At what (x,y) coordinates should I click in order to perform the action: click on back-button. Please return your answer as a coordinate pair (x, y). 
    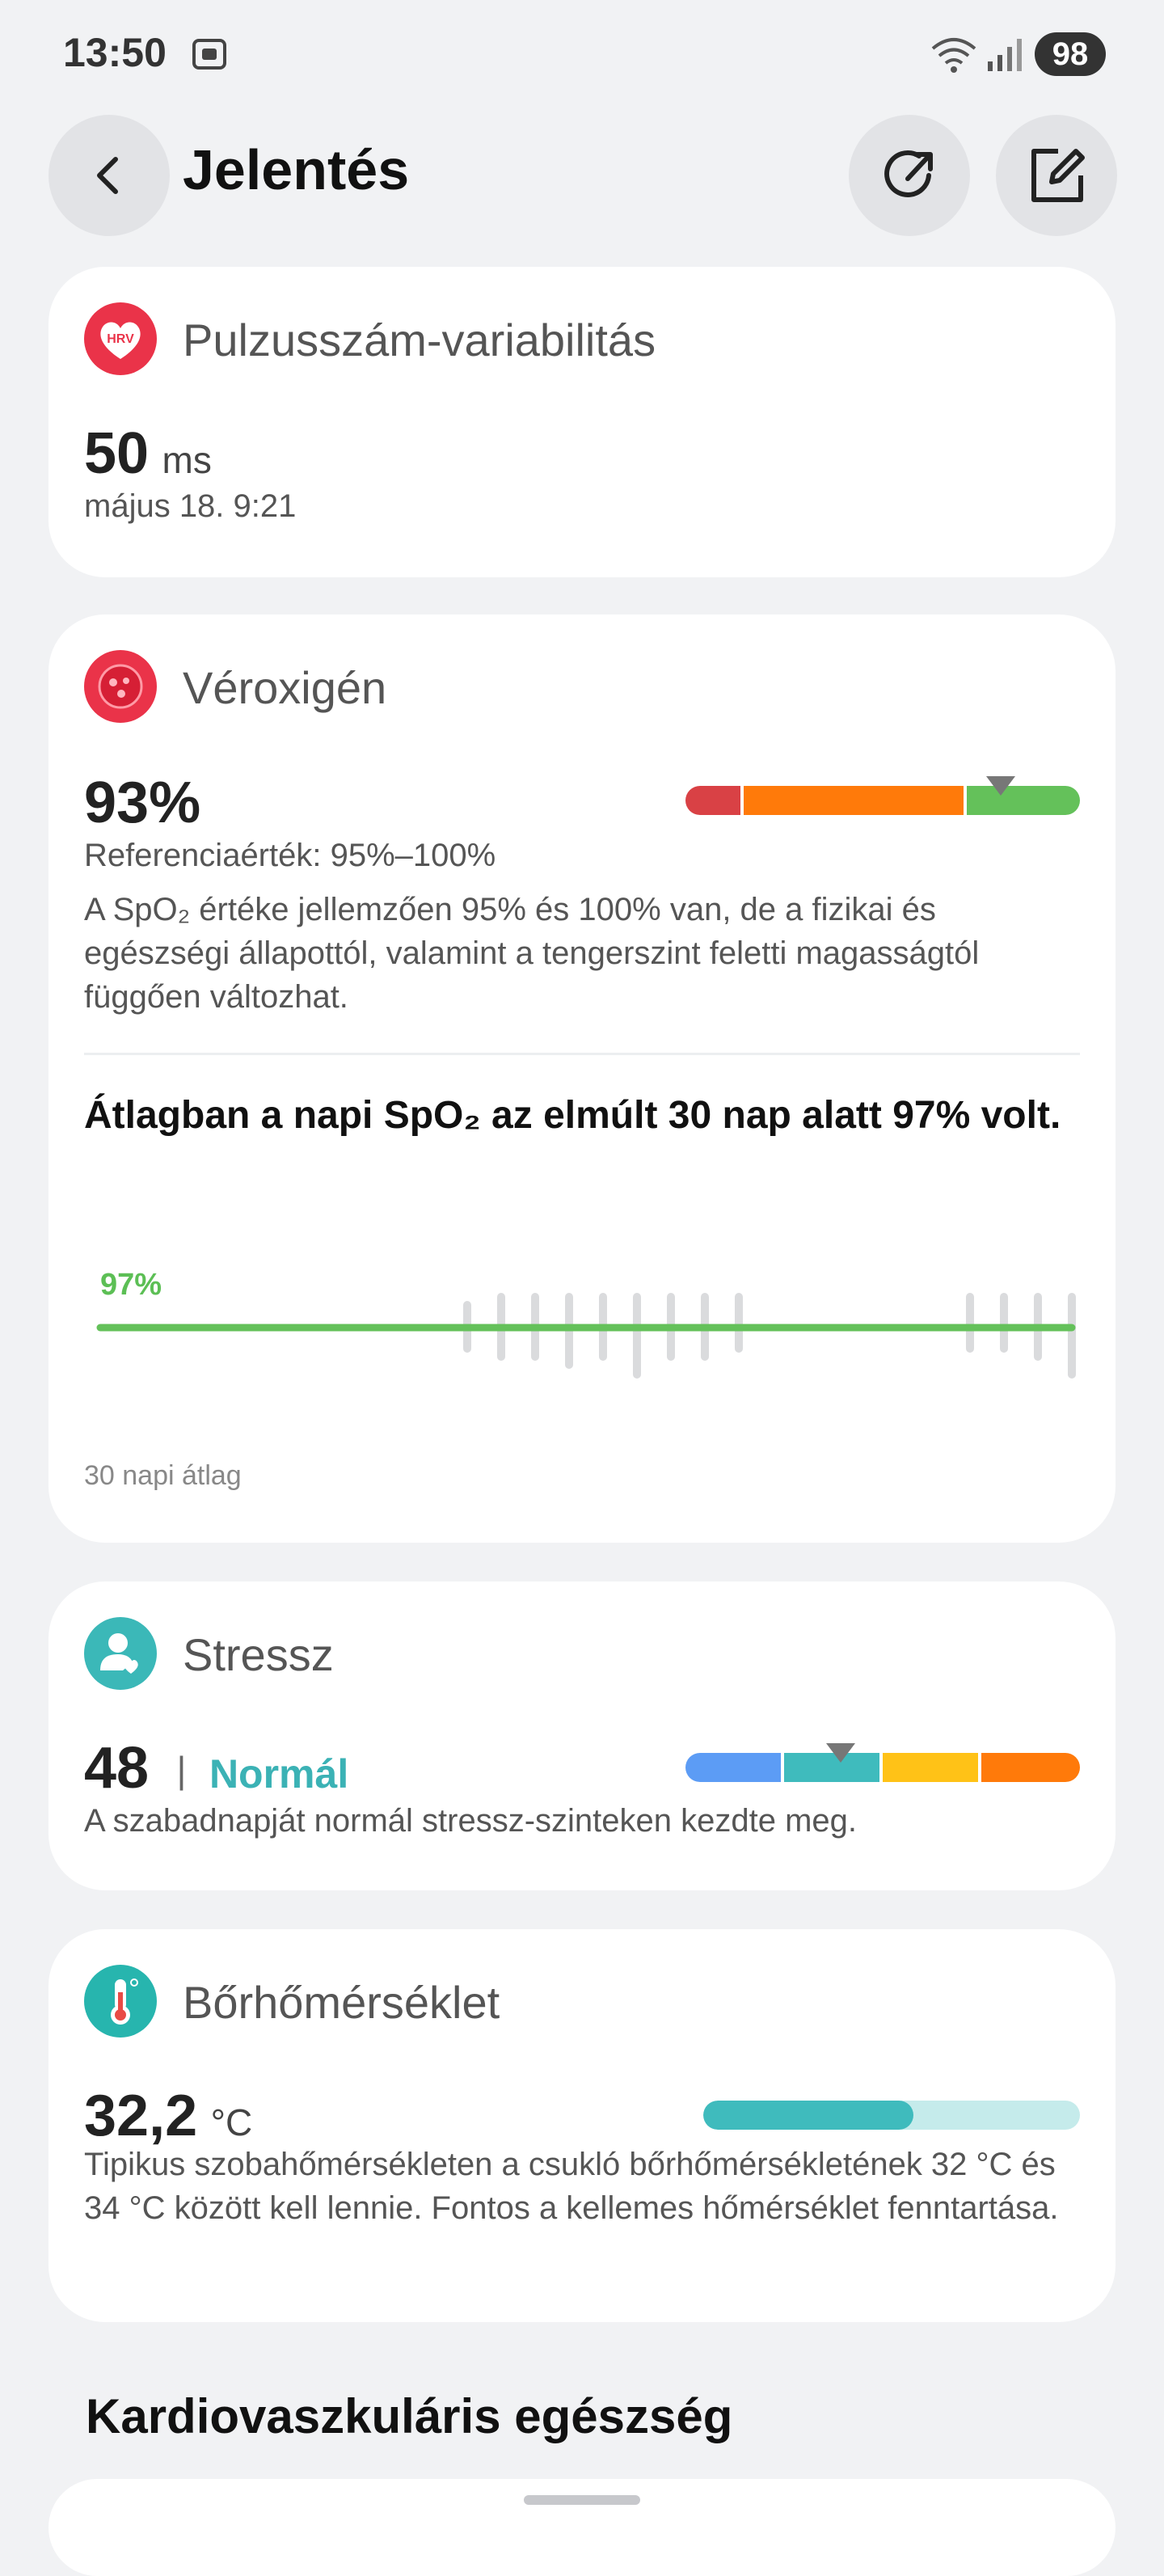
    Looking at the image, I should click on (109, 175).